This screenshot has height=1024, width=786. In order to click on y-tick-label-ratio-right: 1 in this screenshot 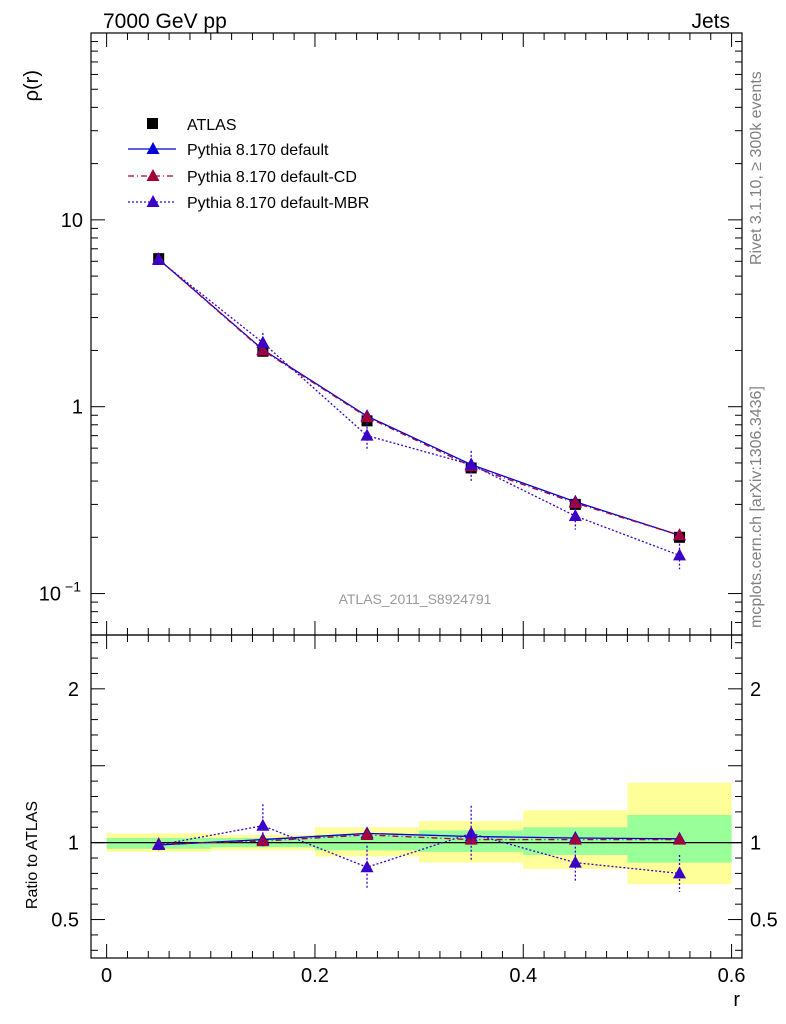, I will do `click(755, 844)`.